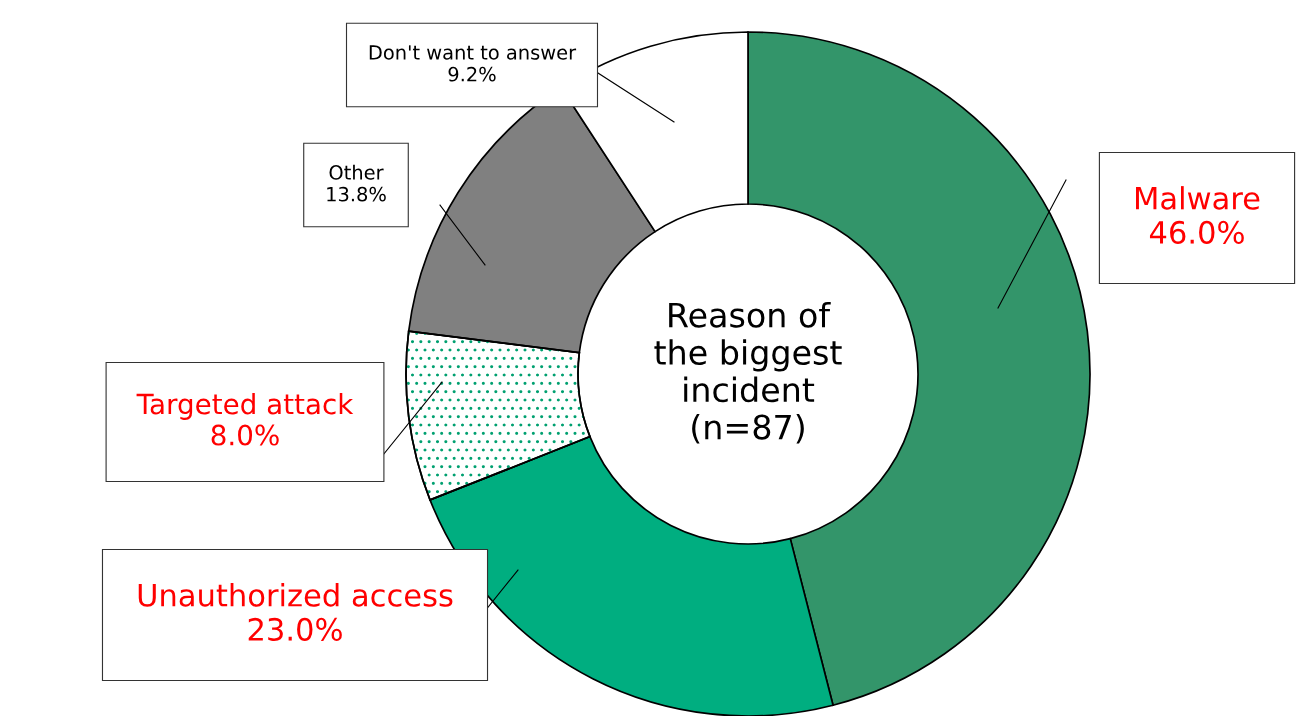 The image size is (1298, 716). What do you see at coordinates (472, 74) in the screenshot?
I see `data-label: 9.2%` at bounding box center [472, 74].